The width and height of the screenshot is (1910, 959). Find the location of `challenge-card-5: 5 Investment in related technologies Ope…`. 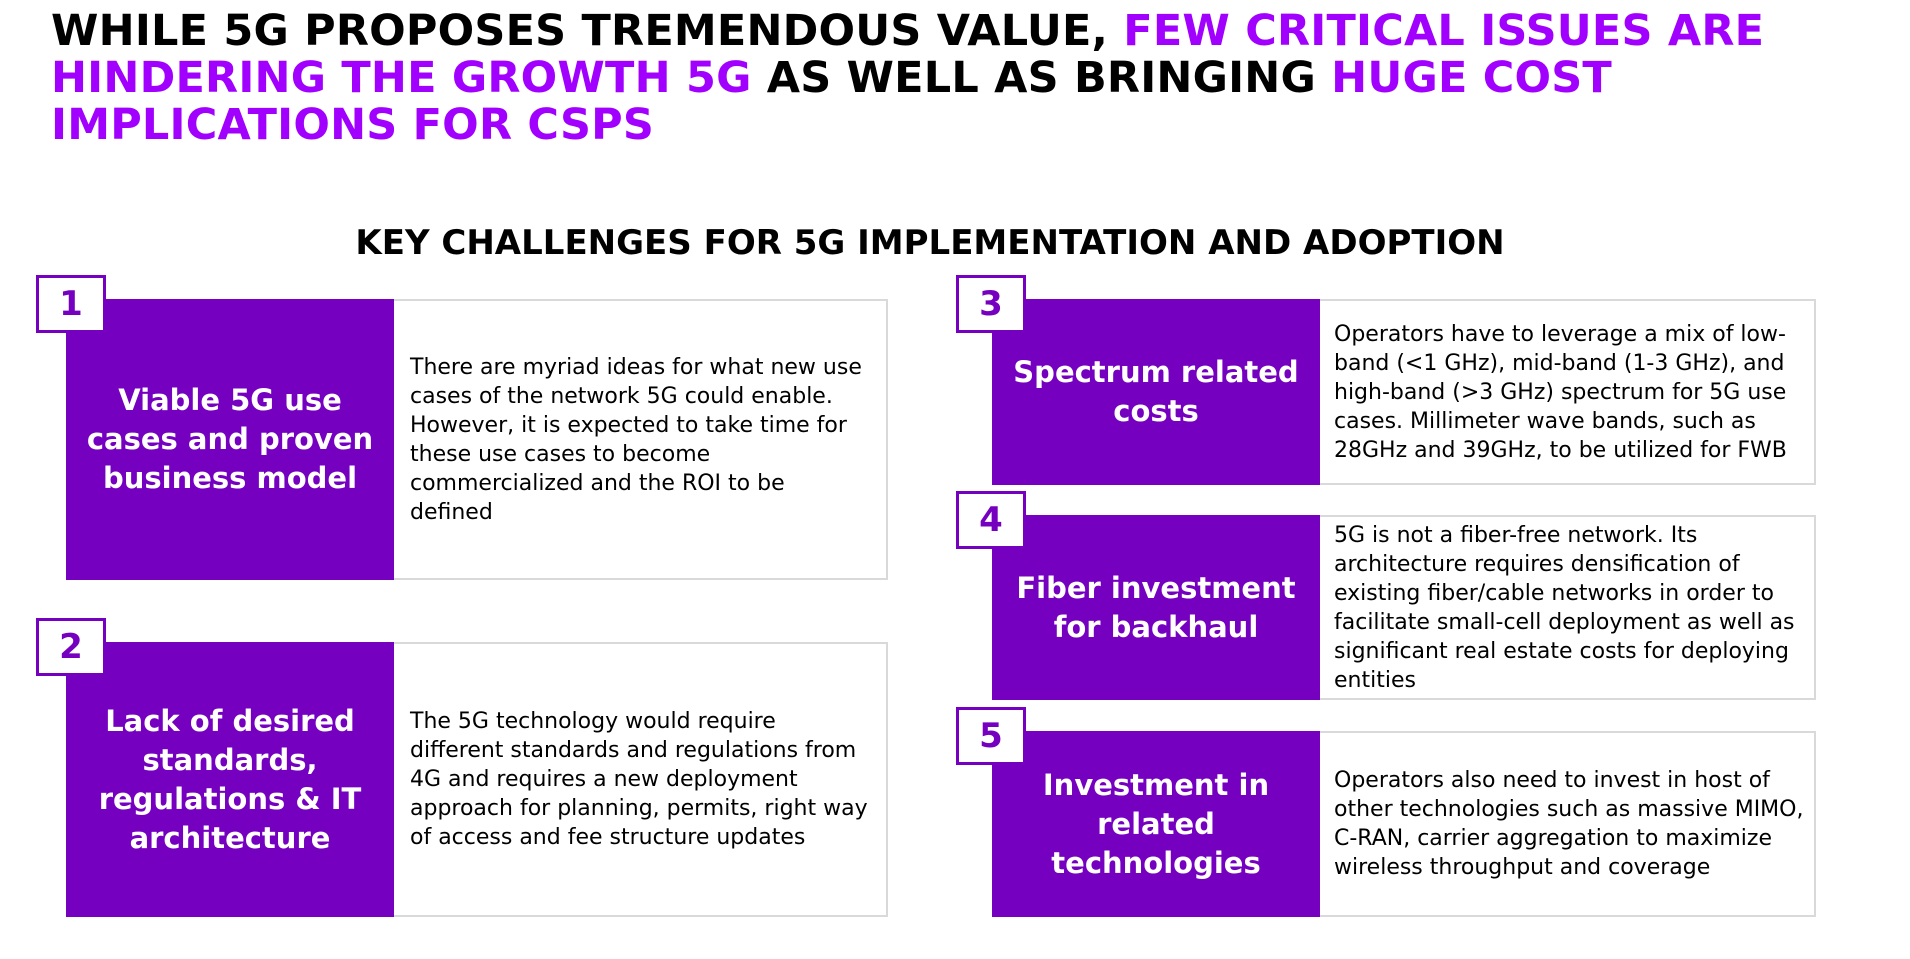

challenge-card-5: 5 Investment in related technologies Ope… is located at coordinates (1386, 812).